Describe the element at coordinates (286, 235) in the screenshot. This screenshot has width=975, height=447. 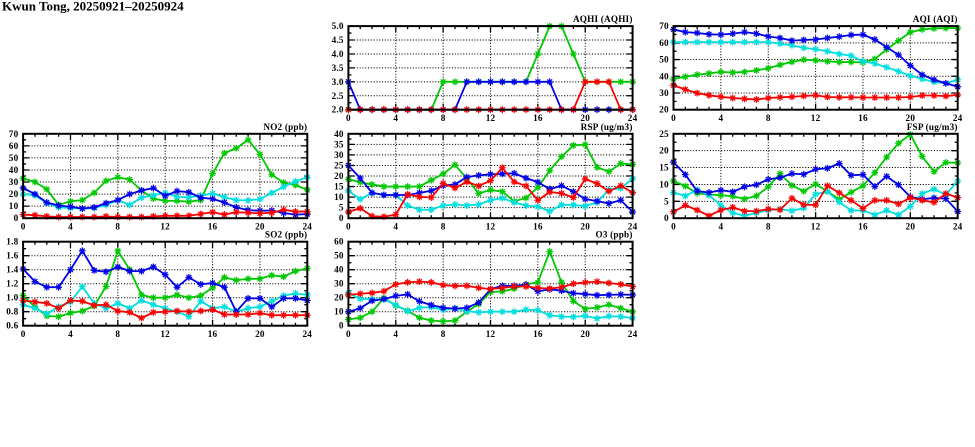
I see `svg-text: SO2 (ppb)` at that location.